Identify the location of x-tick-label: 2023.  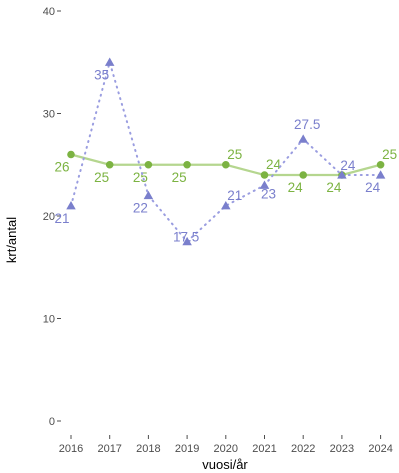
(342, 449).